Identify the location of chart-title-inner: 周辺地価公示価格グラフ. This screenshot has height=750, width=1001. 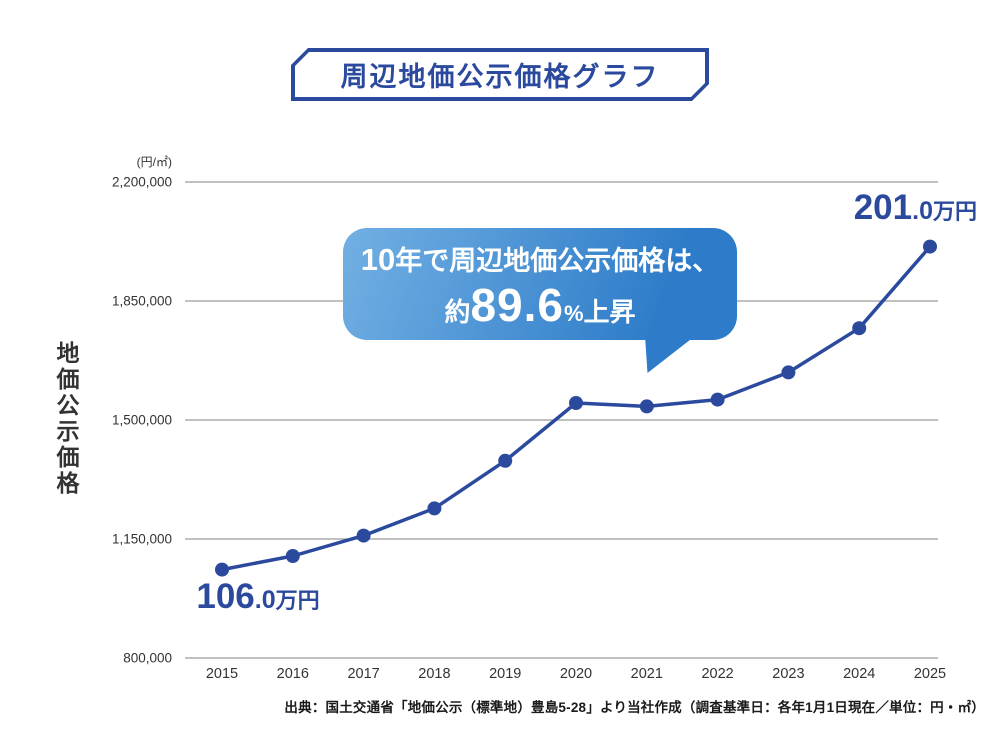
(500, 74).